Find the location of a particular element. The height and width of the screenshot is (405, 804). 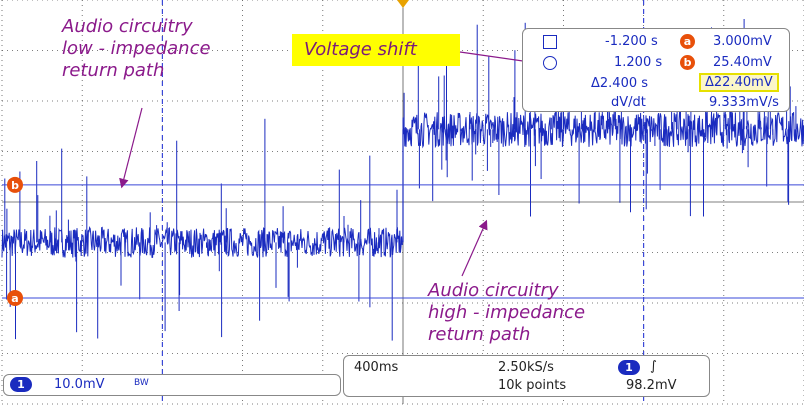

cursor-t1: -1.200 s is located at coordinates (631, 41).